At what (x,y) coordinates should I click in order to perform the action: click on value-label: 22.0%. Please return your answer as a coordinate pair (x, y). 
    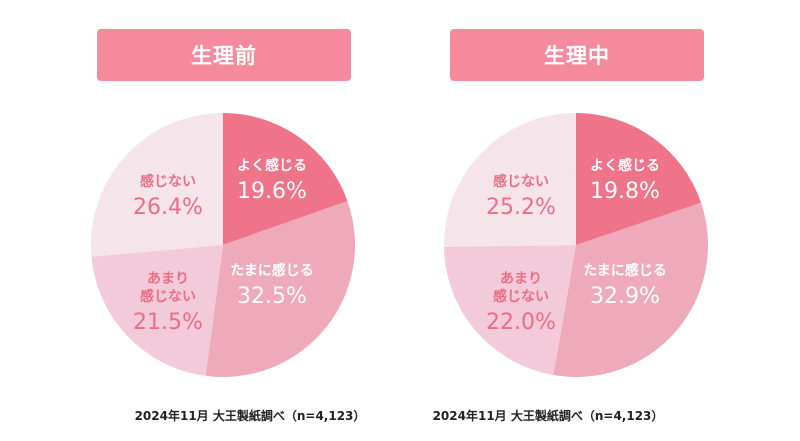
    Looking at the image, I should click on (521, 322).